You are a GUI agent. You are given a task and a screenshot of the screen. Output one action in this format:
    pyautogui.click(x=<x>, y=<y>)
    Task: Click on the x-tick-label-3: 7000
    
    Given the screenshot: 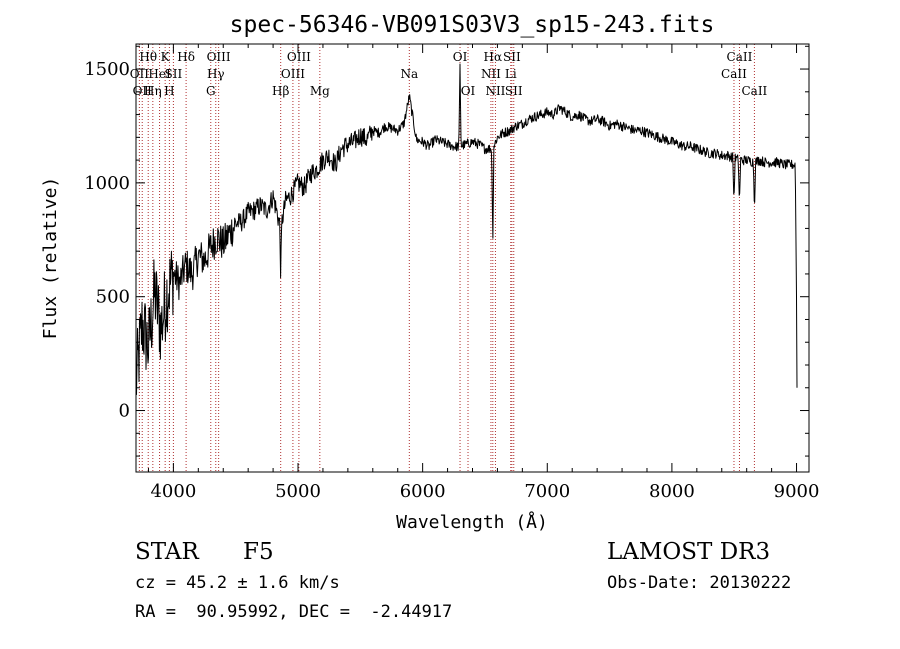 What is the action you would take?
    pyautogui.click(x=547, y=491)
    